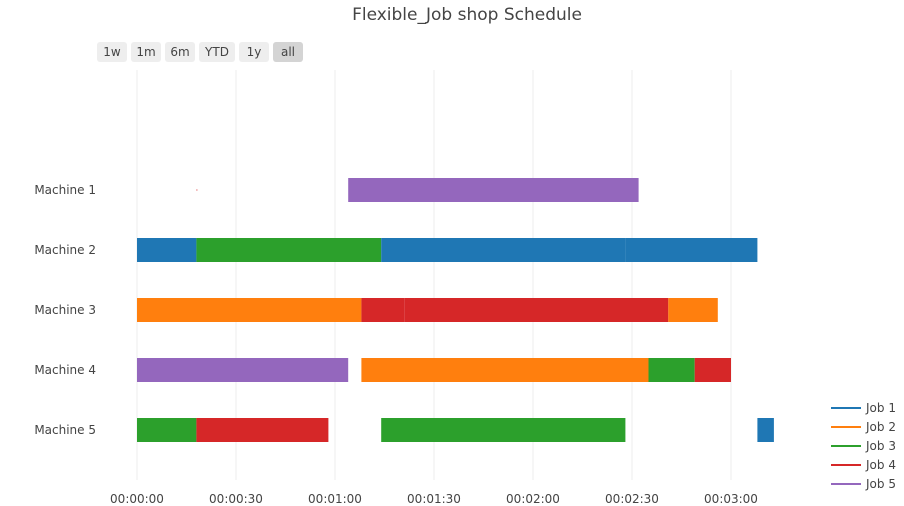  What do you see at coordinates (65, 250) in the screenshot?
I see `y-tick-label: Machine 2` at bounding box center [65, 250].